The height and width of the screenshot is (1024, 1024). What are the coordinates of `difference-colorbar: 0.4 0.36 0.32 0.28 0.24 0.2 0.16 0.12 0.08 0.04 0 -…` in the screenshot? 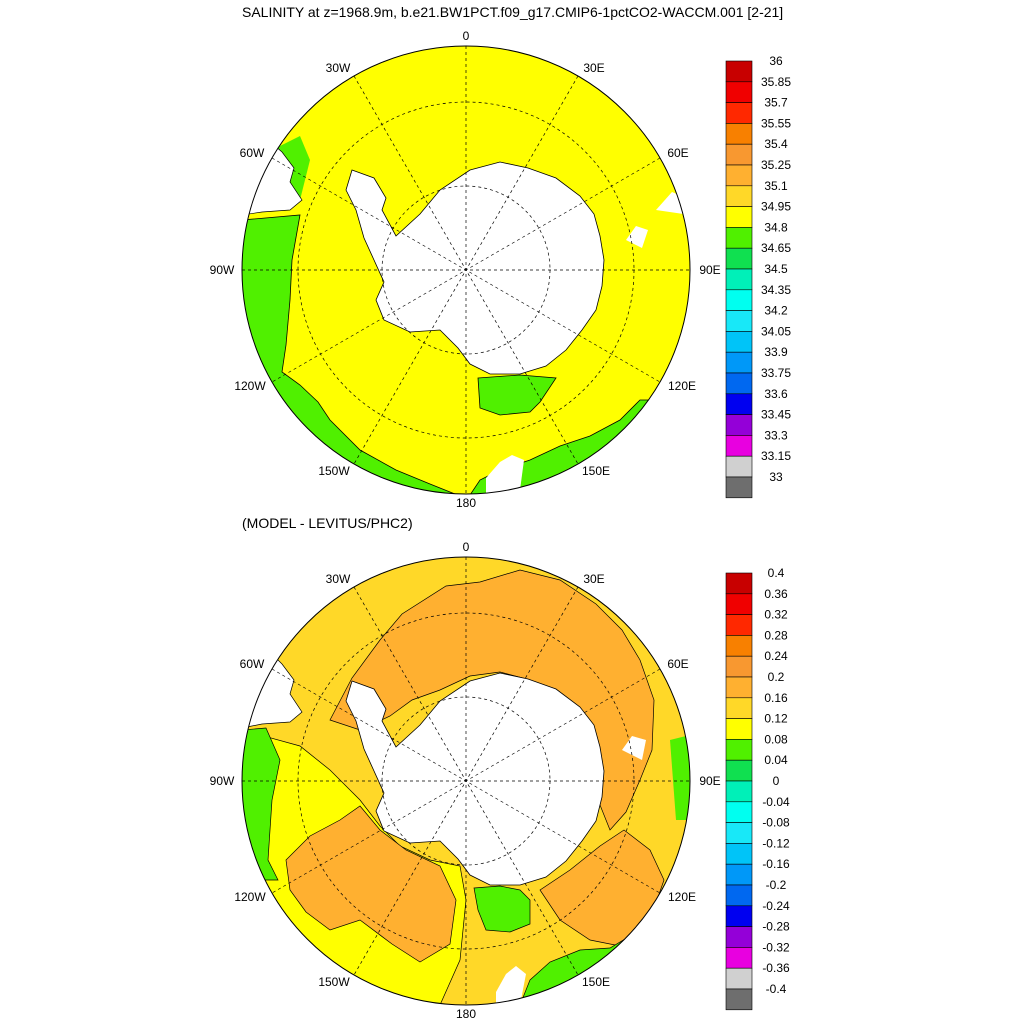 It's located at (757, 788).